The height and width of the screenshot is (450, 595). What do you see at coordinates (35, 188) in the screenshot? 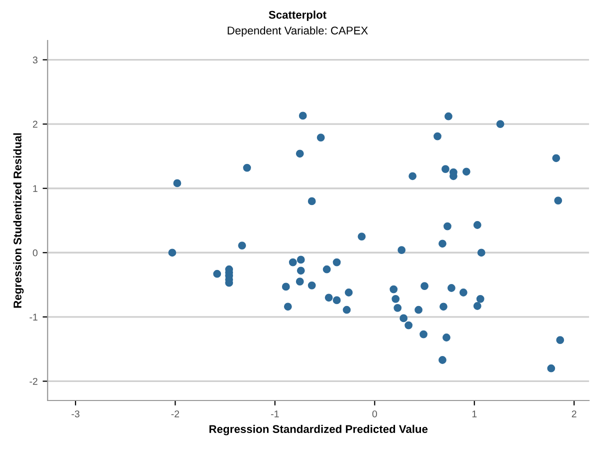
I see `y-tick-label: 1` at bounding box center [35, 188].